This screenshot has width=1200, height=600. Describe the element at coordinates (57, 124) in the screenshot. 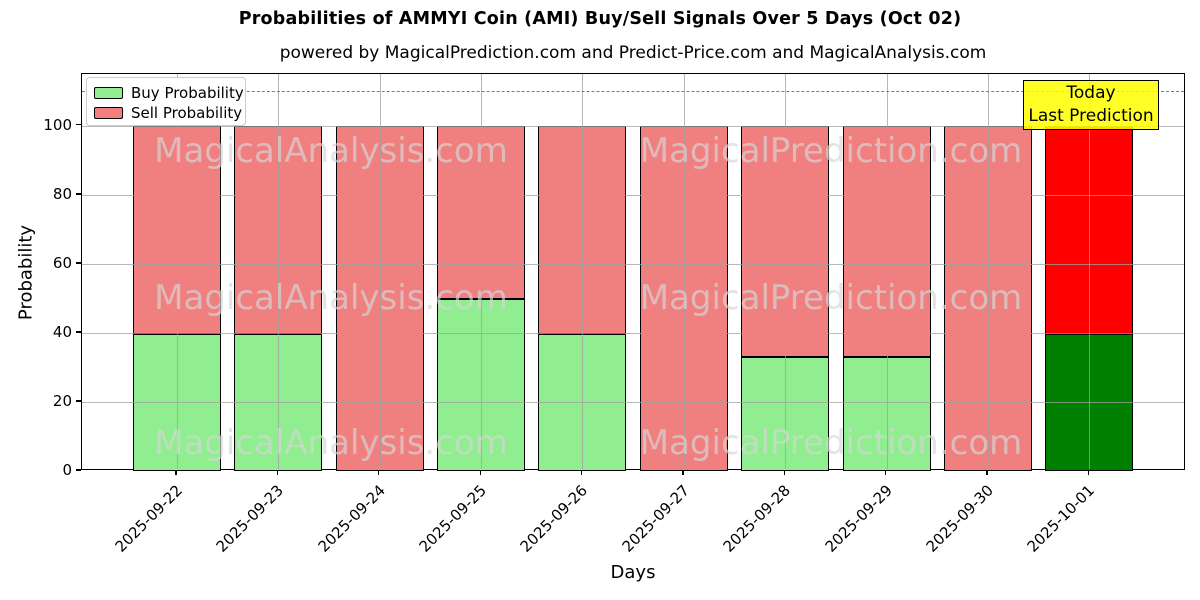

I see `y-tick-label: 100` at that location.